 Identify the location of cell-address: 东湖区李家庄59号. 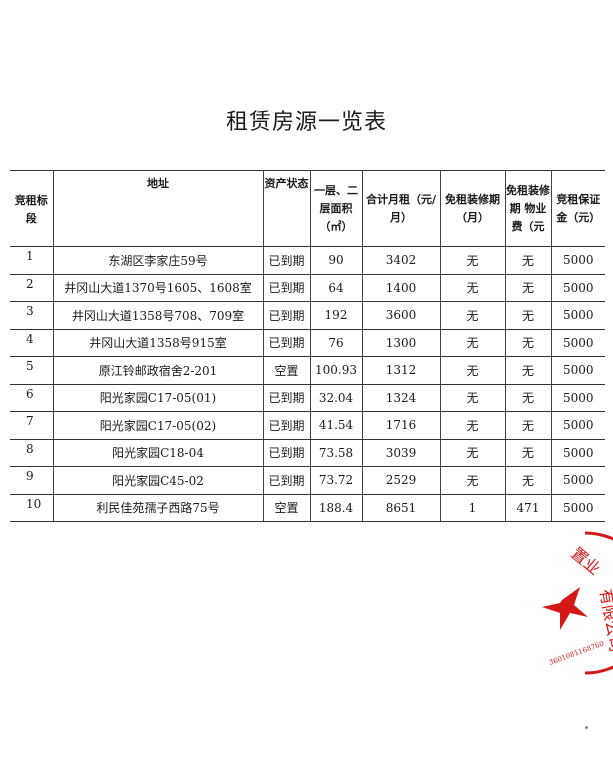
(158, 260).